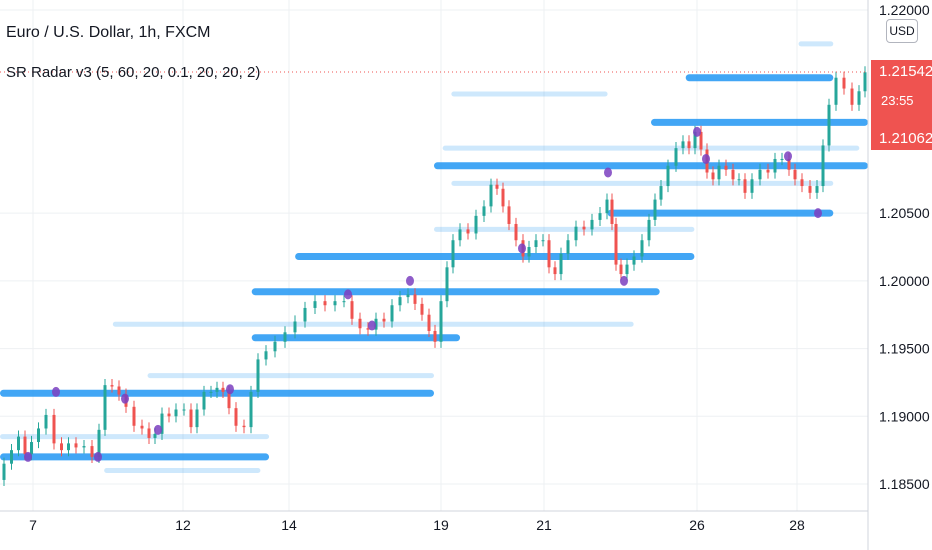  Describe the element at coordinates (904, 416) in the screenshot. I see `price-tick-label: 1.19000` at that location.